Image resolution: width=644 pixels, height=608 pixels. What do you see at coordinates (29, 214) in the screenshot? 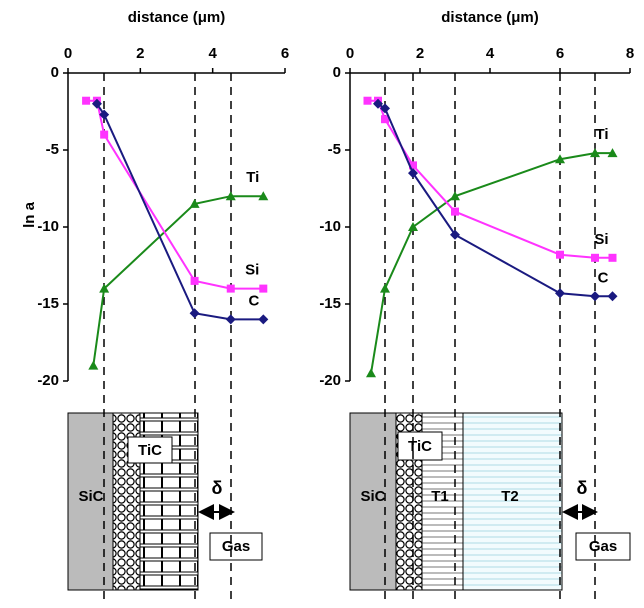
I see `y-axis-label: ln a` at bounding box center [29, 214].